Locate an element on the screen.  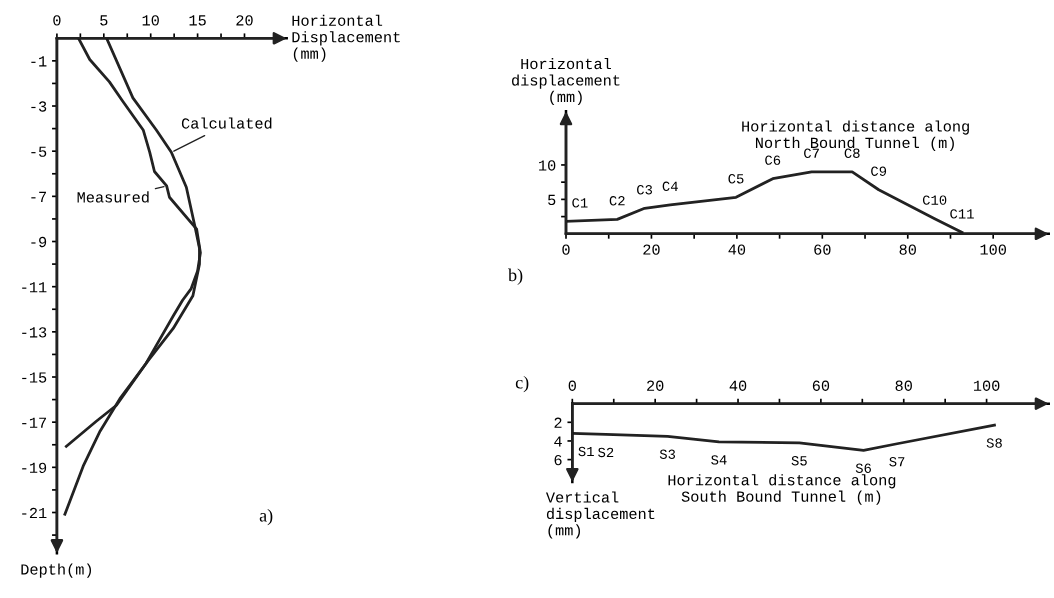
y-tick-label: -7 is located at coordinates (38, 196).